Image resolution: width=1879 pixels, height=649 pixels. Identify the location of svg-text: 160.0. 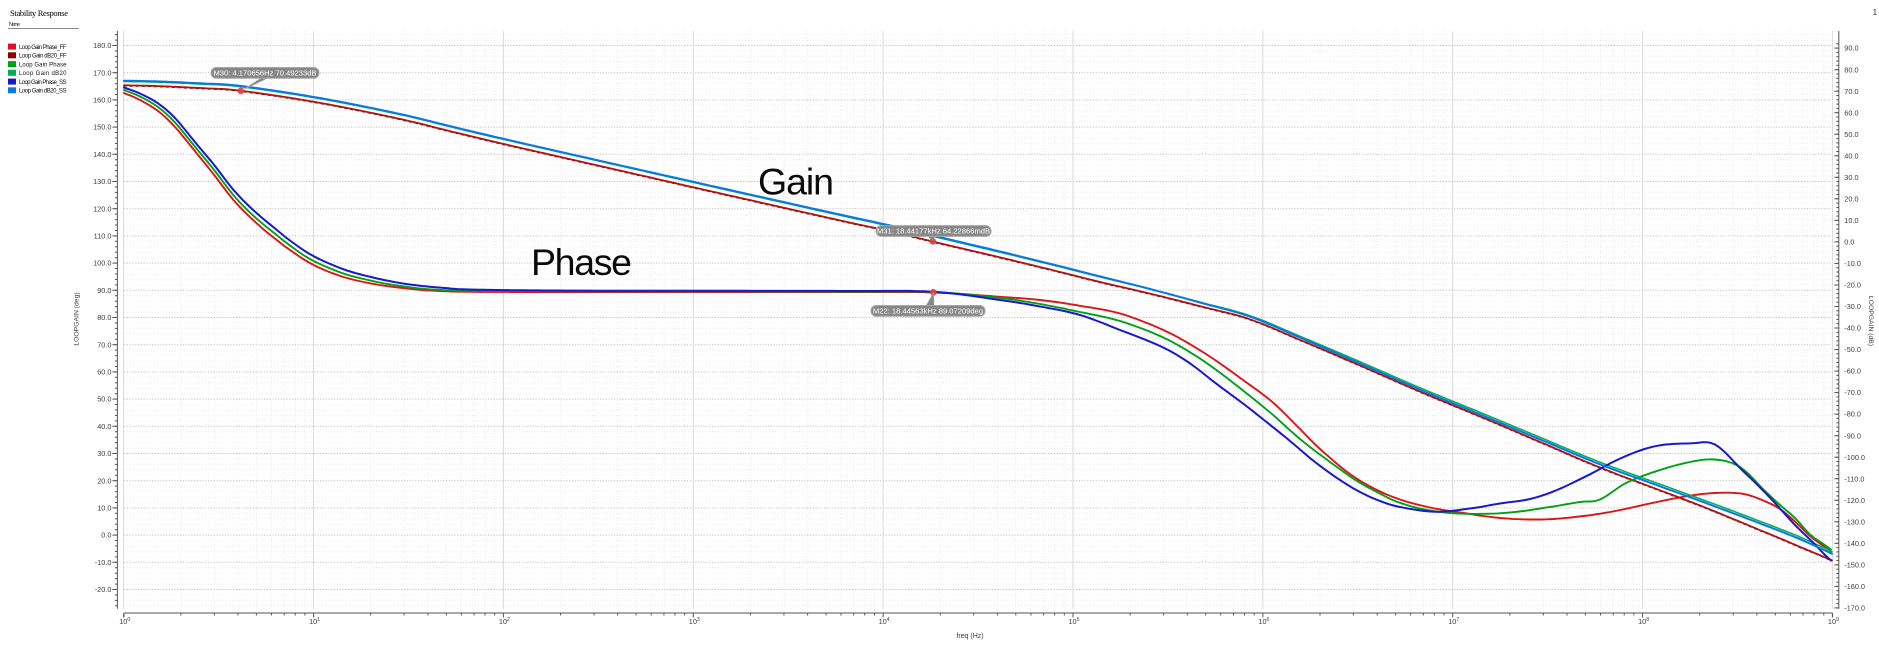
(102, 100).